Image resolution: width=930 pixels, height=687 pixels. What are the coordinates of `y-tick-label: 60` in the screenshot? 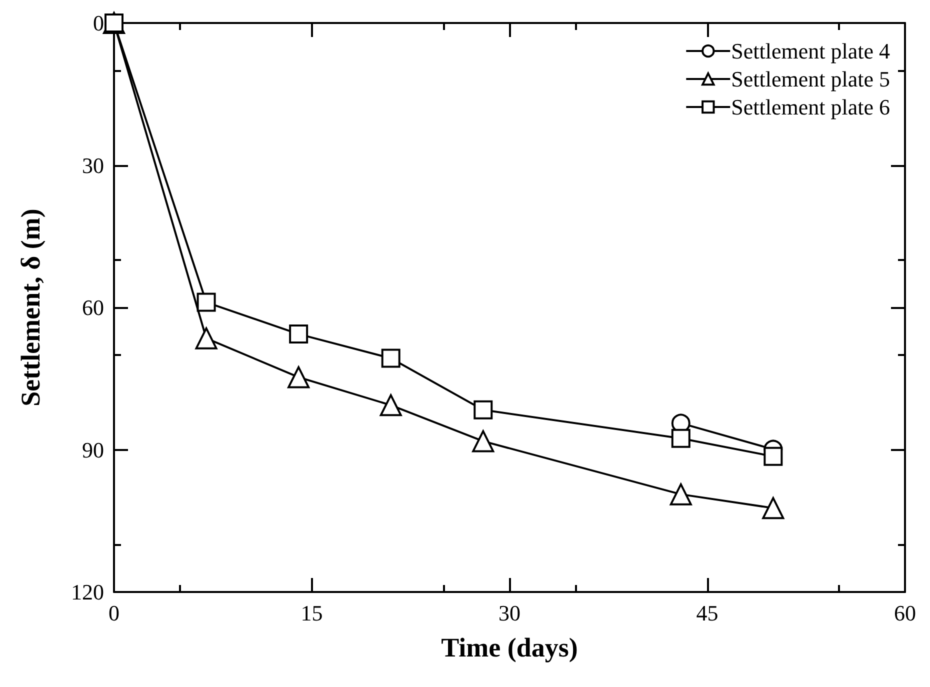 It's located at (93, 307).